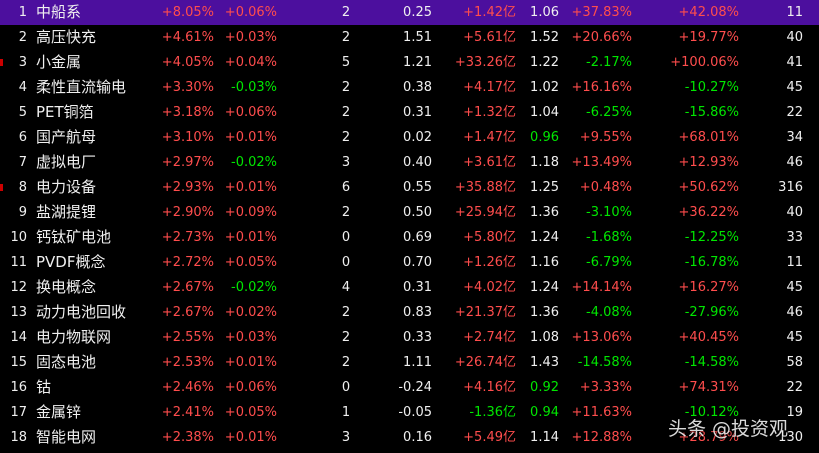 Image resolution: width=819 pixels, height=453 pixels. What do you see at coordinates (74, 337) in the screenshot?
I see `table-cell: 电力物联网` at bounding box center [74, 337].